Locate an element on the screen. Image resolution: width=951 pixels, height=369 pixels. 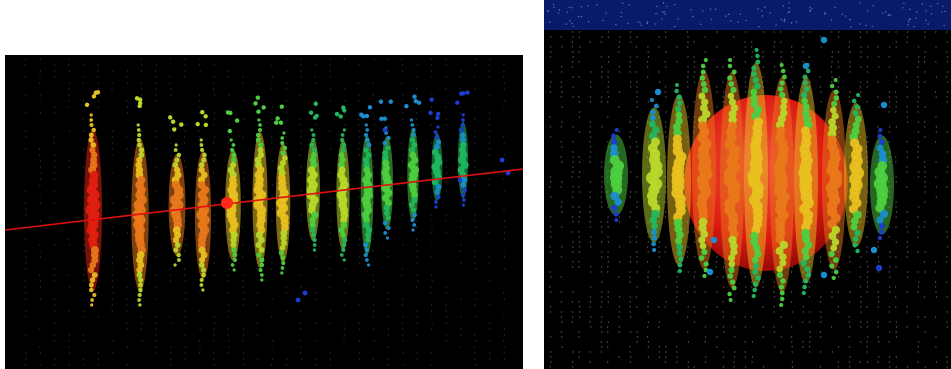
muon-track-line is located at coordinates (264, 199).